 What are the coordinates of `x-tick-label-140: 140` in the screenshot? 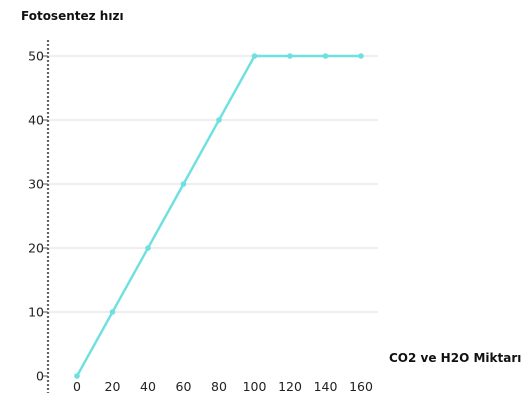 It's located at (326, 386).